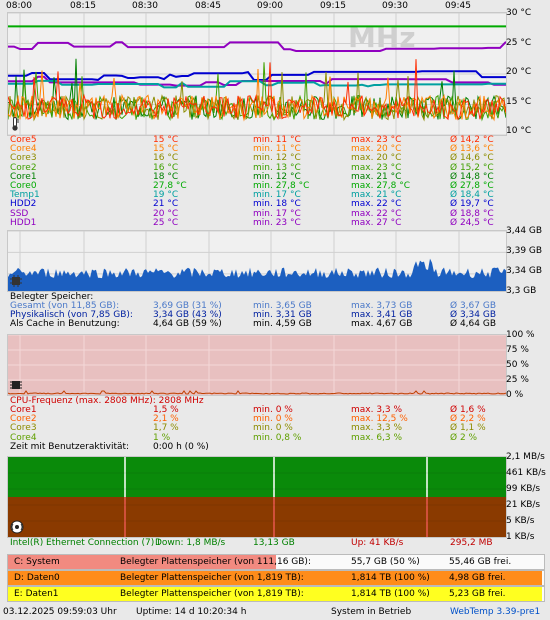 The height and width of the screenshot is (620, 550). Describe the element at coordinates (277, 401) in the screenshot. I see `cpu-frequency: CPU-Frequenz (max. 2808 MHz): 2808 MHz` at that location.